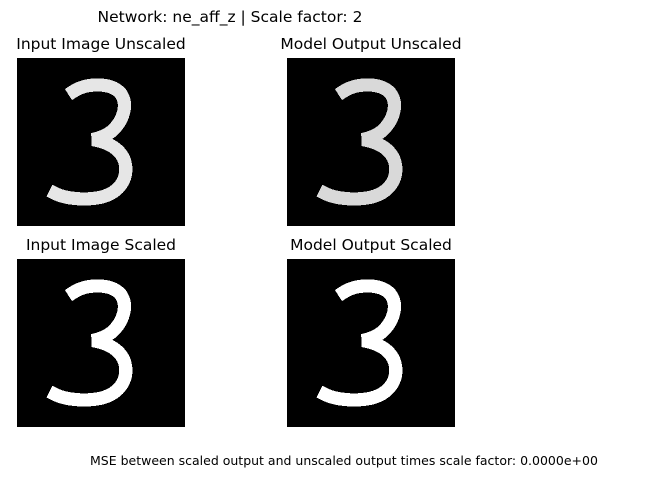 Image resolution: width=662 pixels, height=478 pixels. I want to click on figure-suptitle: Network: ne_aff_z | Scale factor: 2, so click(230, 17).